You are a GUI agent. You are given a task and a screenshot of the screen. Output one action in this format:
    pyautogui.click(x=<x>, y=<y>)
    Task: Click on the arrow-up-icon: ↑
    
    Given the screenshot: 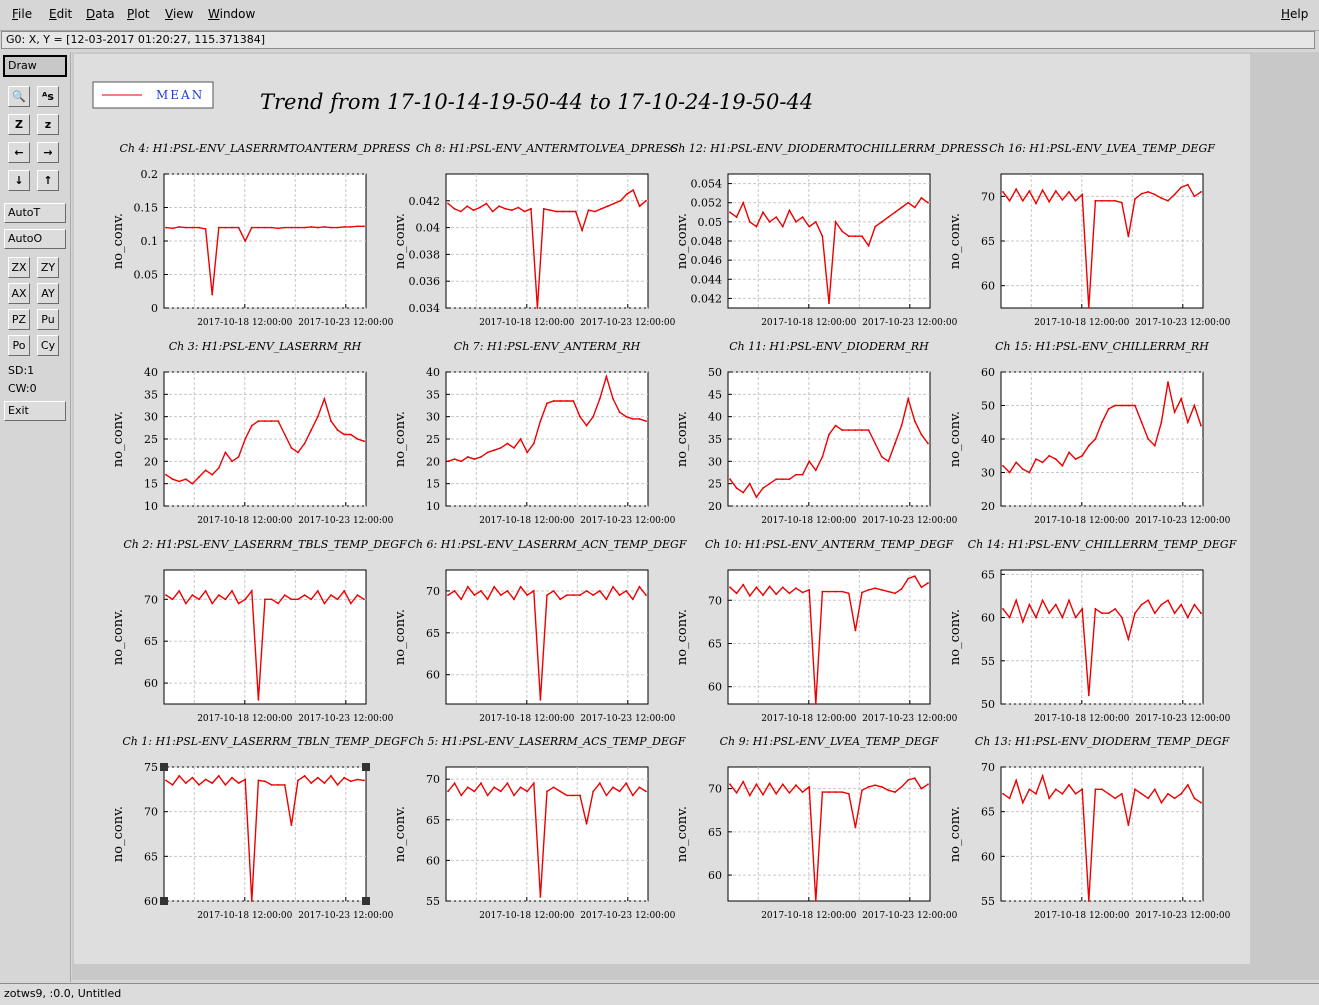 What is the action you would take?
    pyautogui.click(x=48, y=180)
    